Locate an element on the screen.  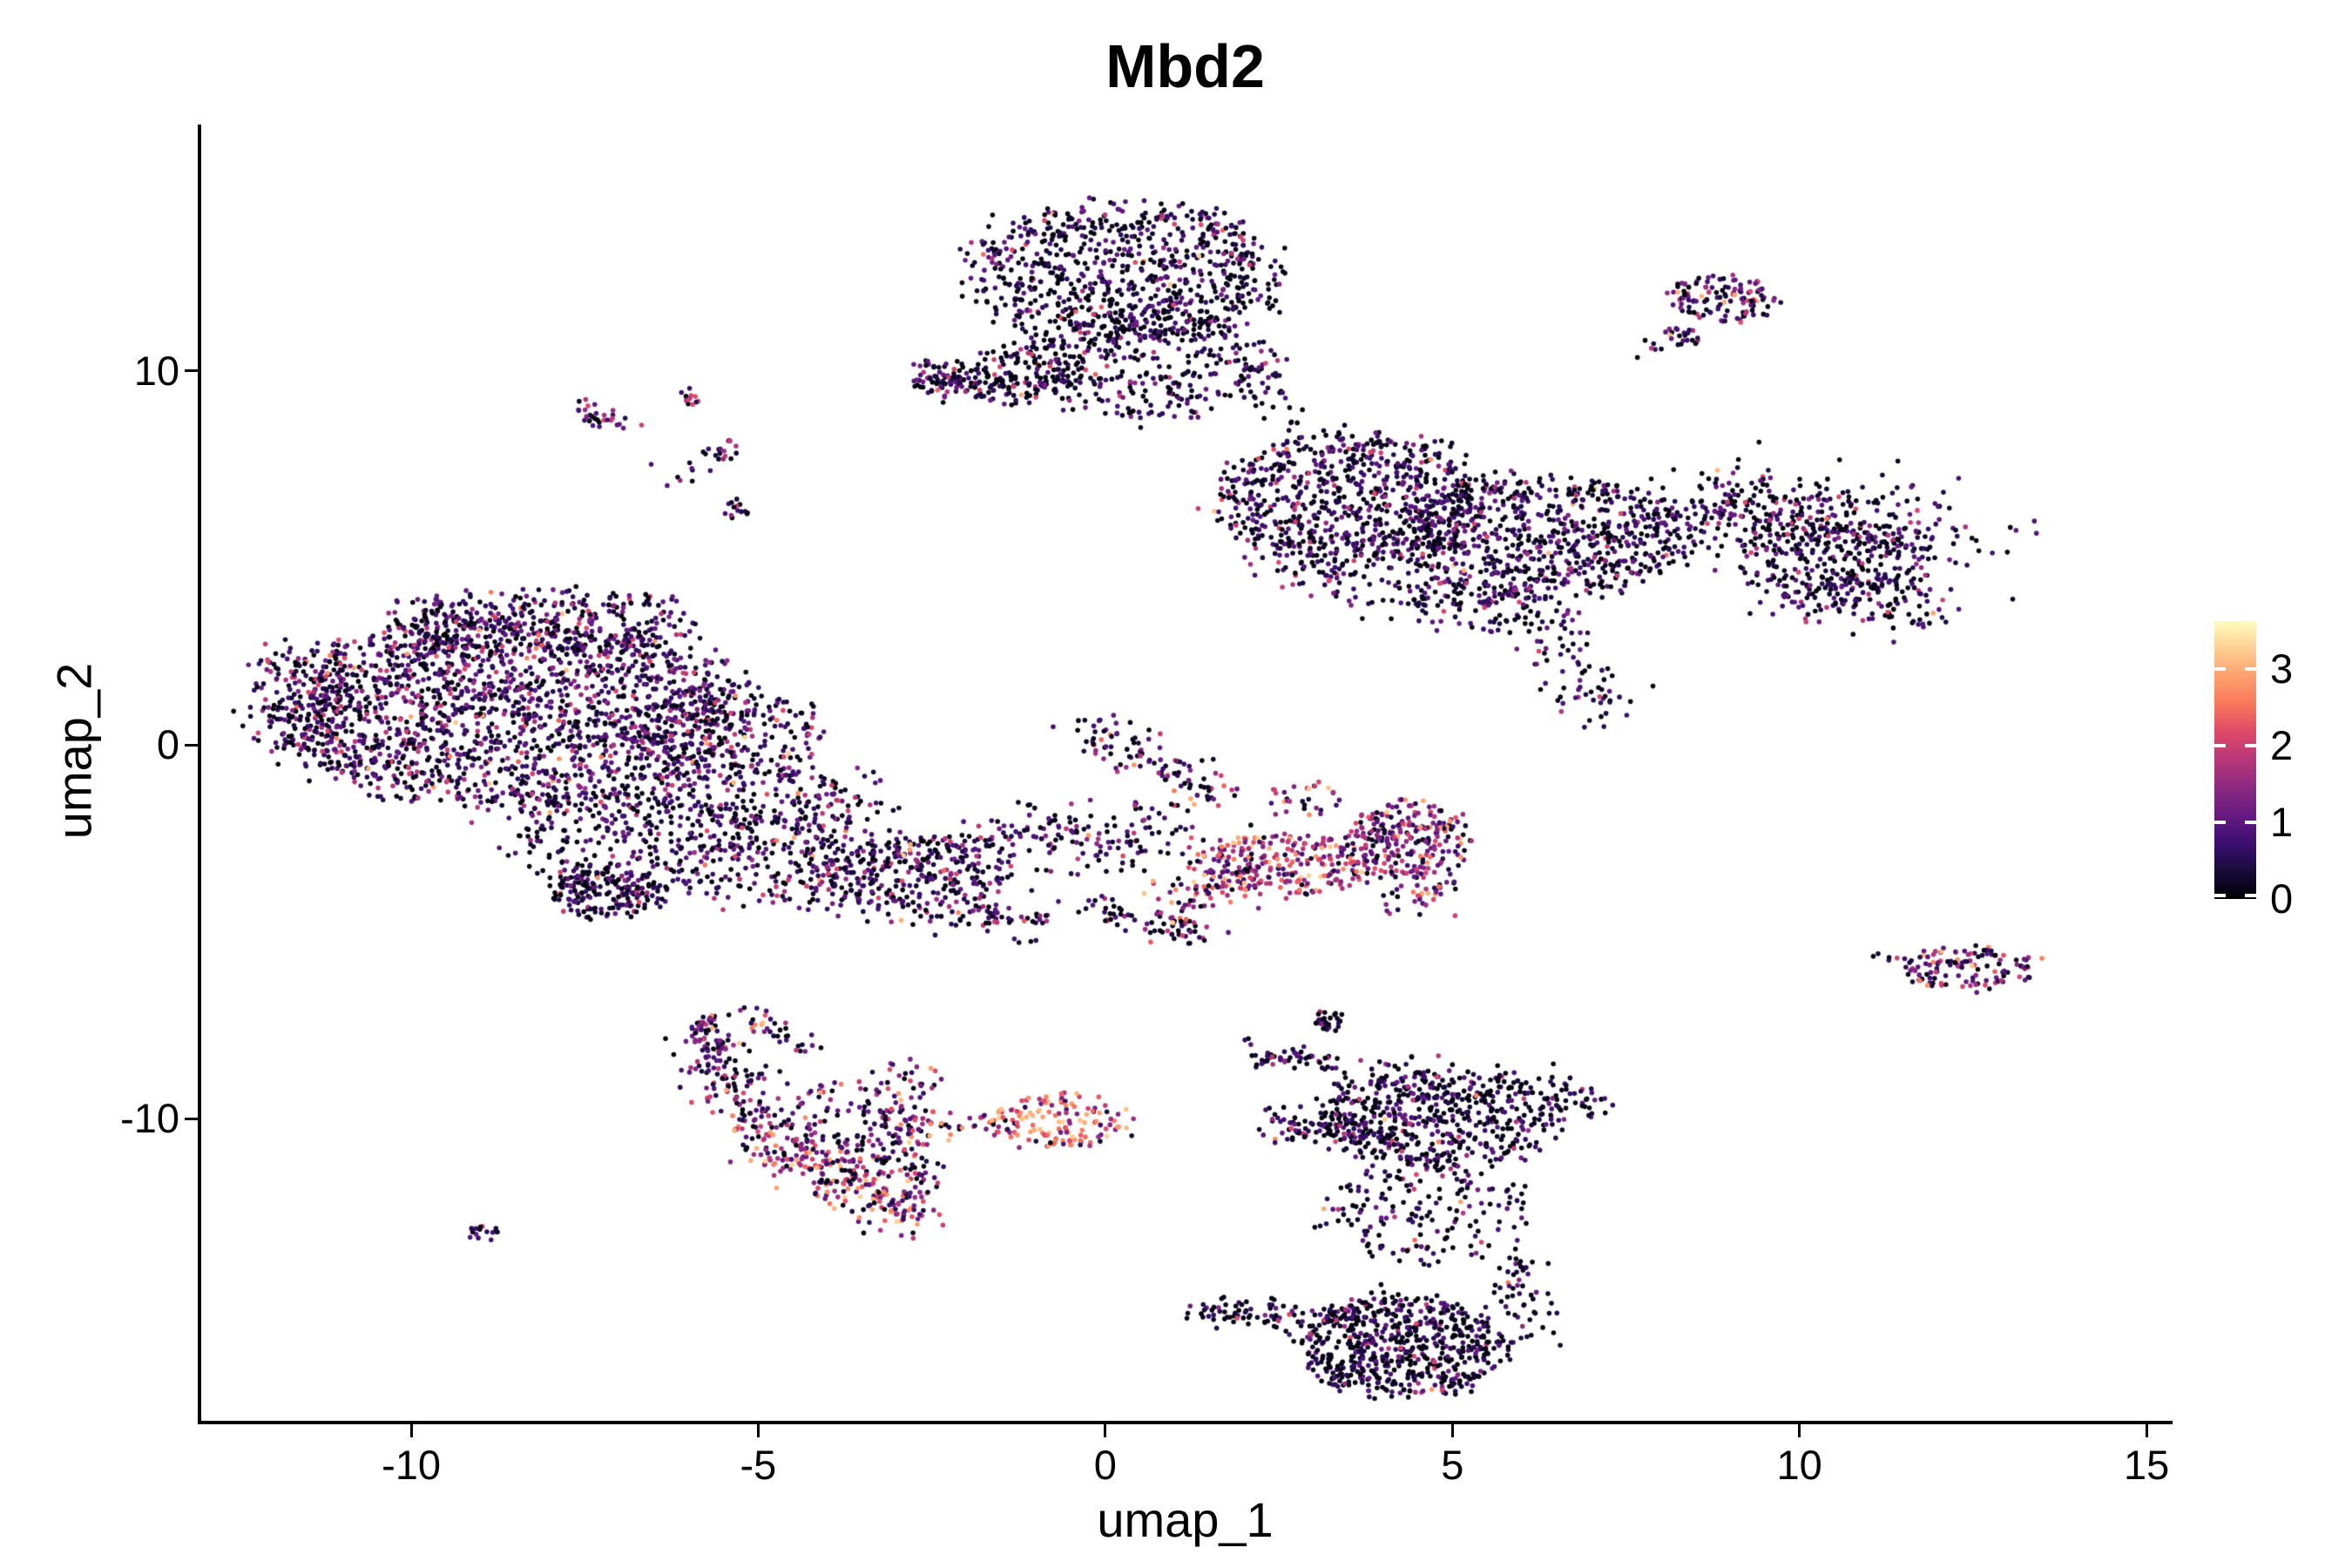
x-tick-label: 0 is located at coordinates (1105, 1465).